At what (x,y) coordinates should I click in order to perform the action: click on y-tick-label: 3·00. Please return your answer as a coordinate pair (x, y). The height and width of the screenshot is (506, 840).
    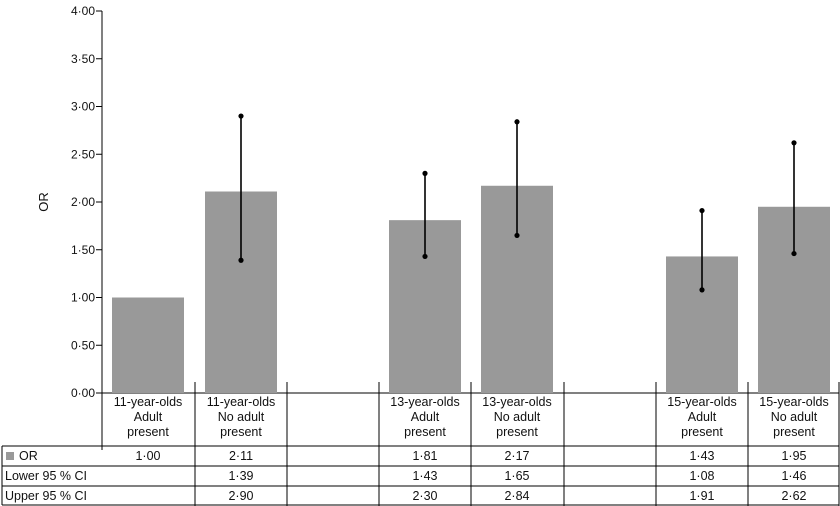
    Looking at the image, I should click on (83, 107).